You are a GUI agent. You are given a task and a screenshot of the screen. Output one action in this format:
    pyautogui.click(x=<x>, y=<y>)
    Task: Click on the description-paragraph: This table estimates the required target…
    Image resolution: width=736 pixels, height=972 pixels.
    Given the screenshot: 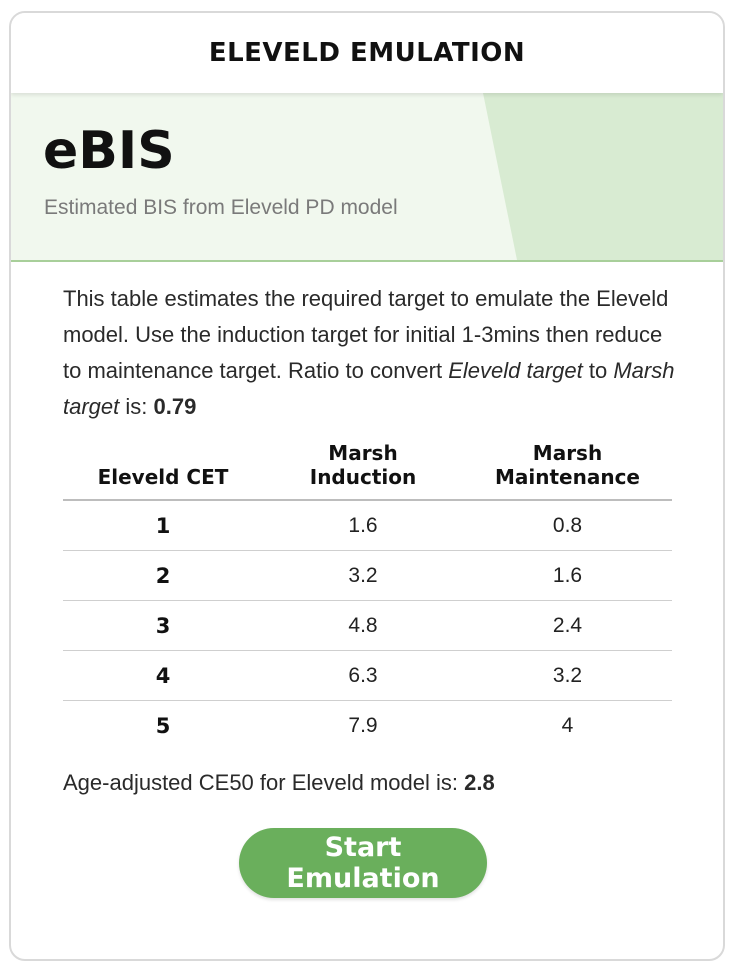 What is the action you would take?
    pyautogui.click(x=373, y=353)
    